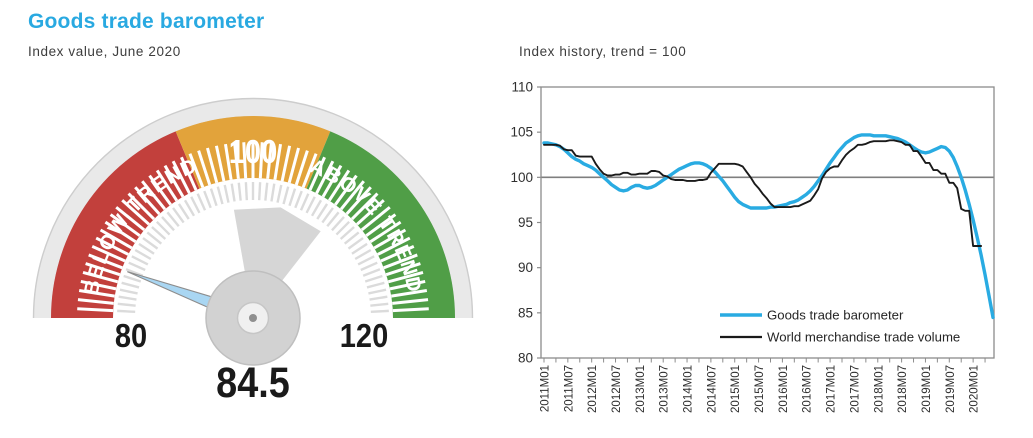  I want to click on x-axis-tick-label: 2013M07, so click(665, 389).